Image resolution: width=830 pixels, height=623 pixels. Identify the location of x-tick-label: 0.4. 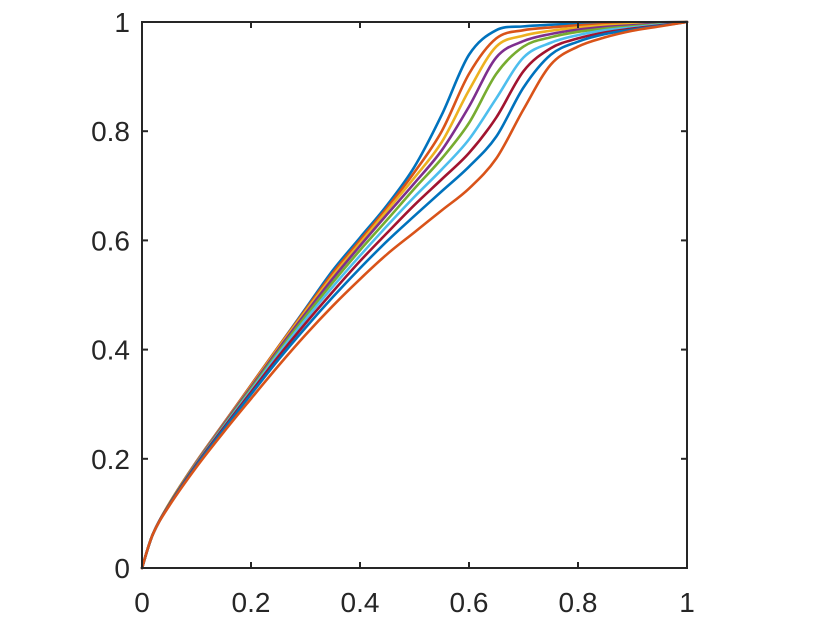
(360, 602).